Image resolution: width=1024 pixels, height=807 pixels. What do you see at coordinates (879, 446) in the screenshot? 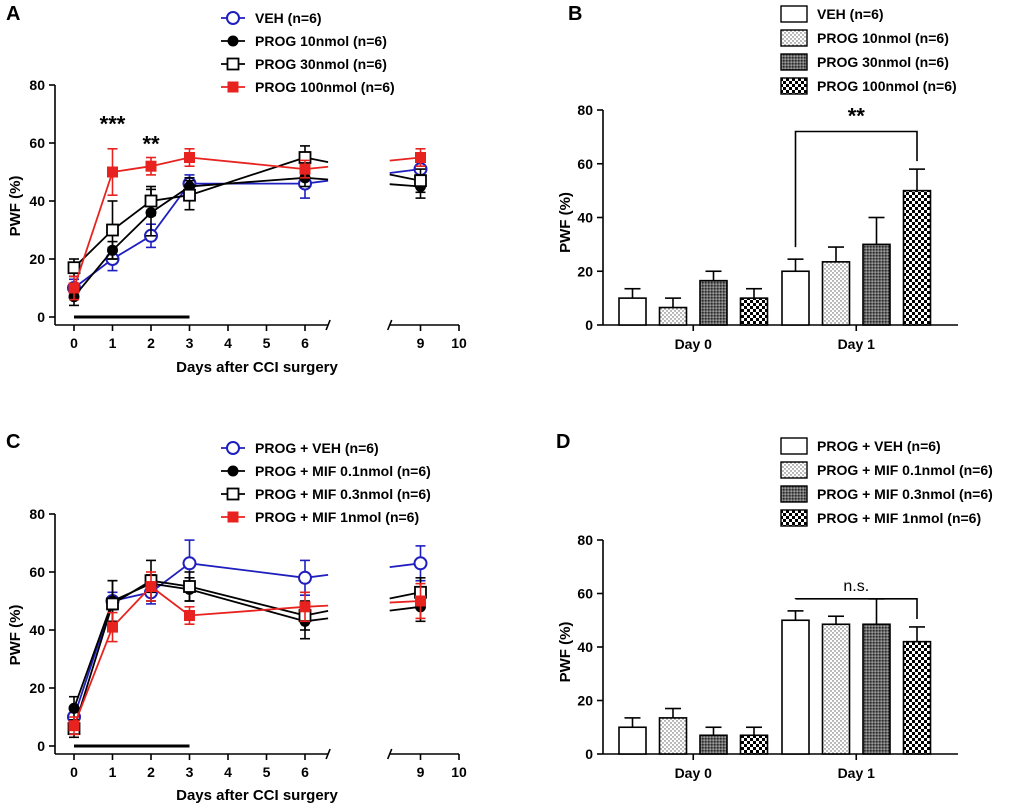
I see `legend-label-D: PROG + VEH (n=6)` at bounding box center [879, 446].